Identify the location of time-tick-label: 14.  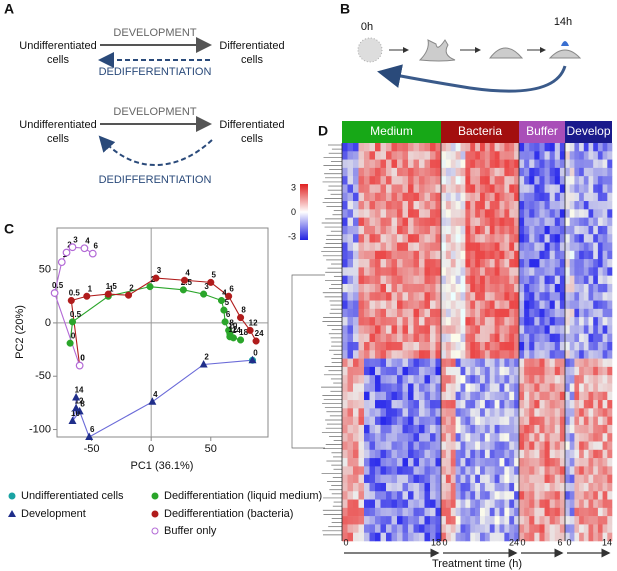
(607, 542).